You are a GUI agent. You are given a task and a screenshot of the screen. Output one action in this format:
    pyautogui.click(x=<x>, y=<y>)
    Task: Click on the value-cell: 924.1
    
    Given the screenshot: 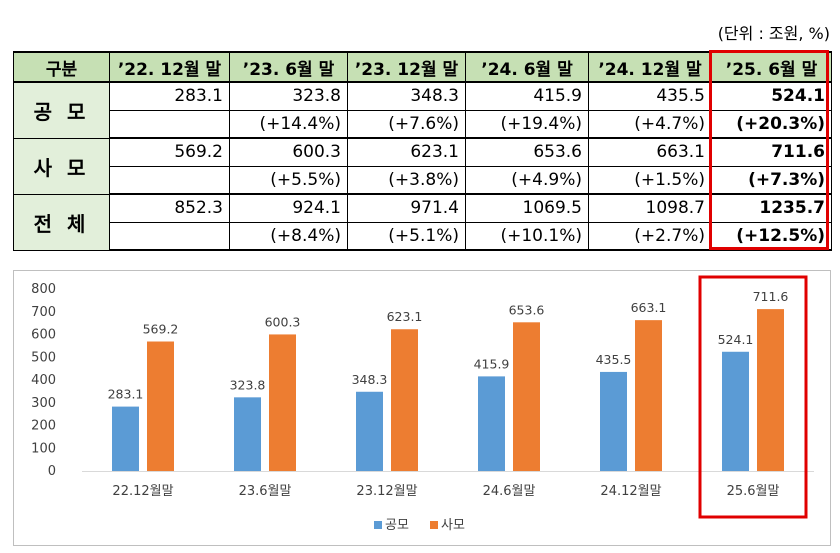 What is the action you would take?
    pyautogui.click(x=288, y=208)
    